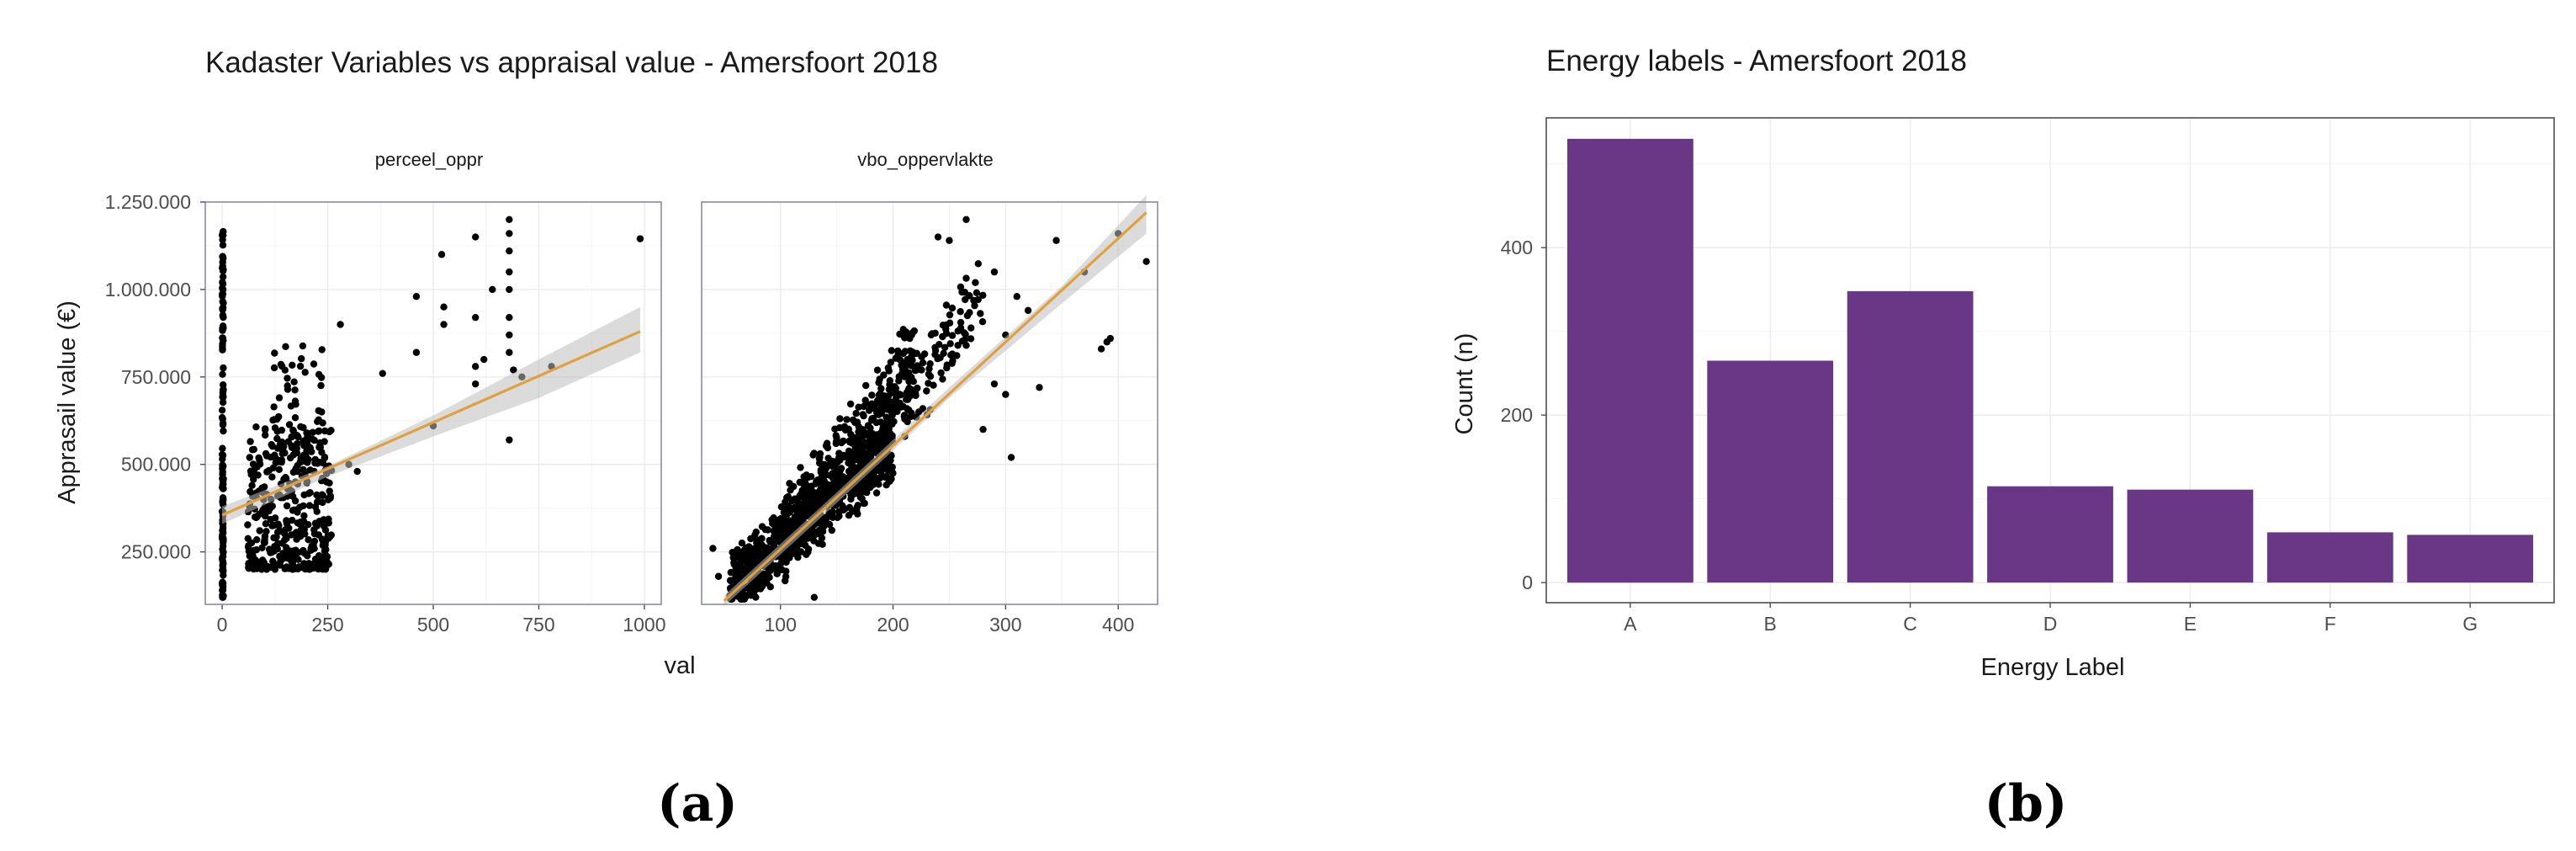 The height and width of the screenshot is (851, 2576). I want to click on trend-line, so click(935, 407).